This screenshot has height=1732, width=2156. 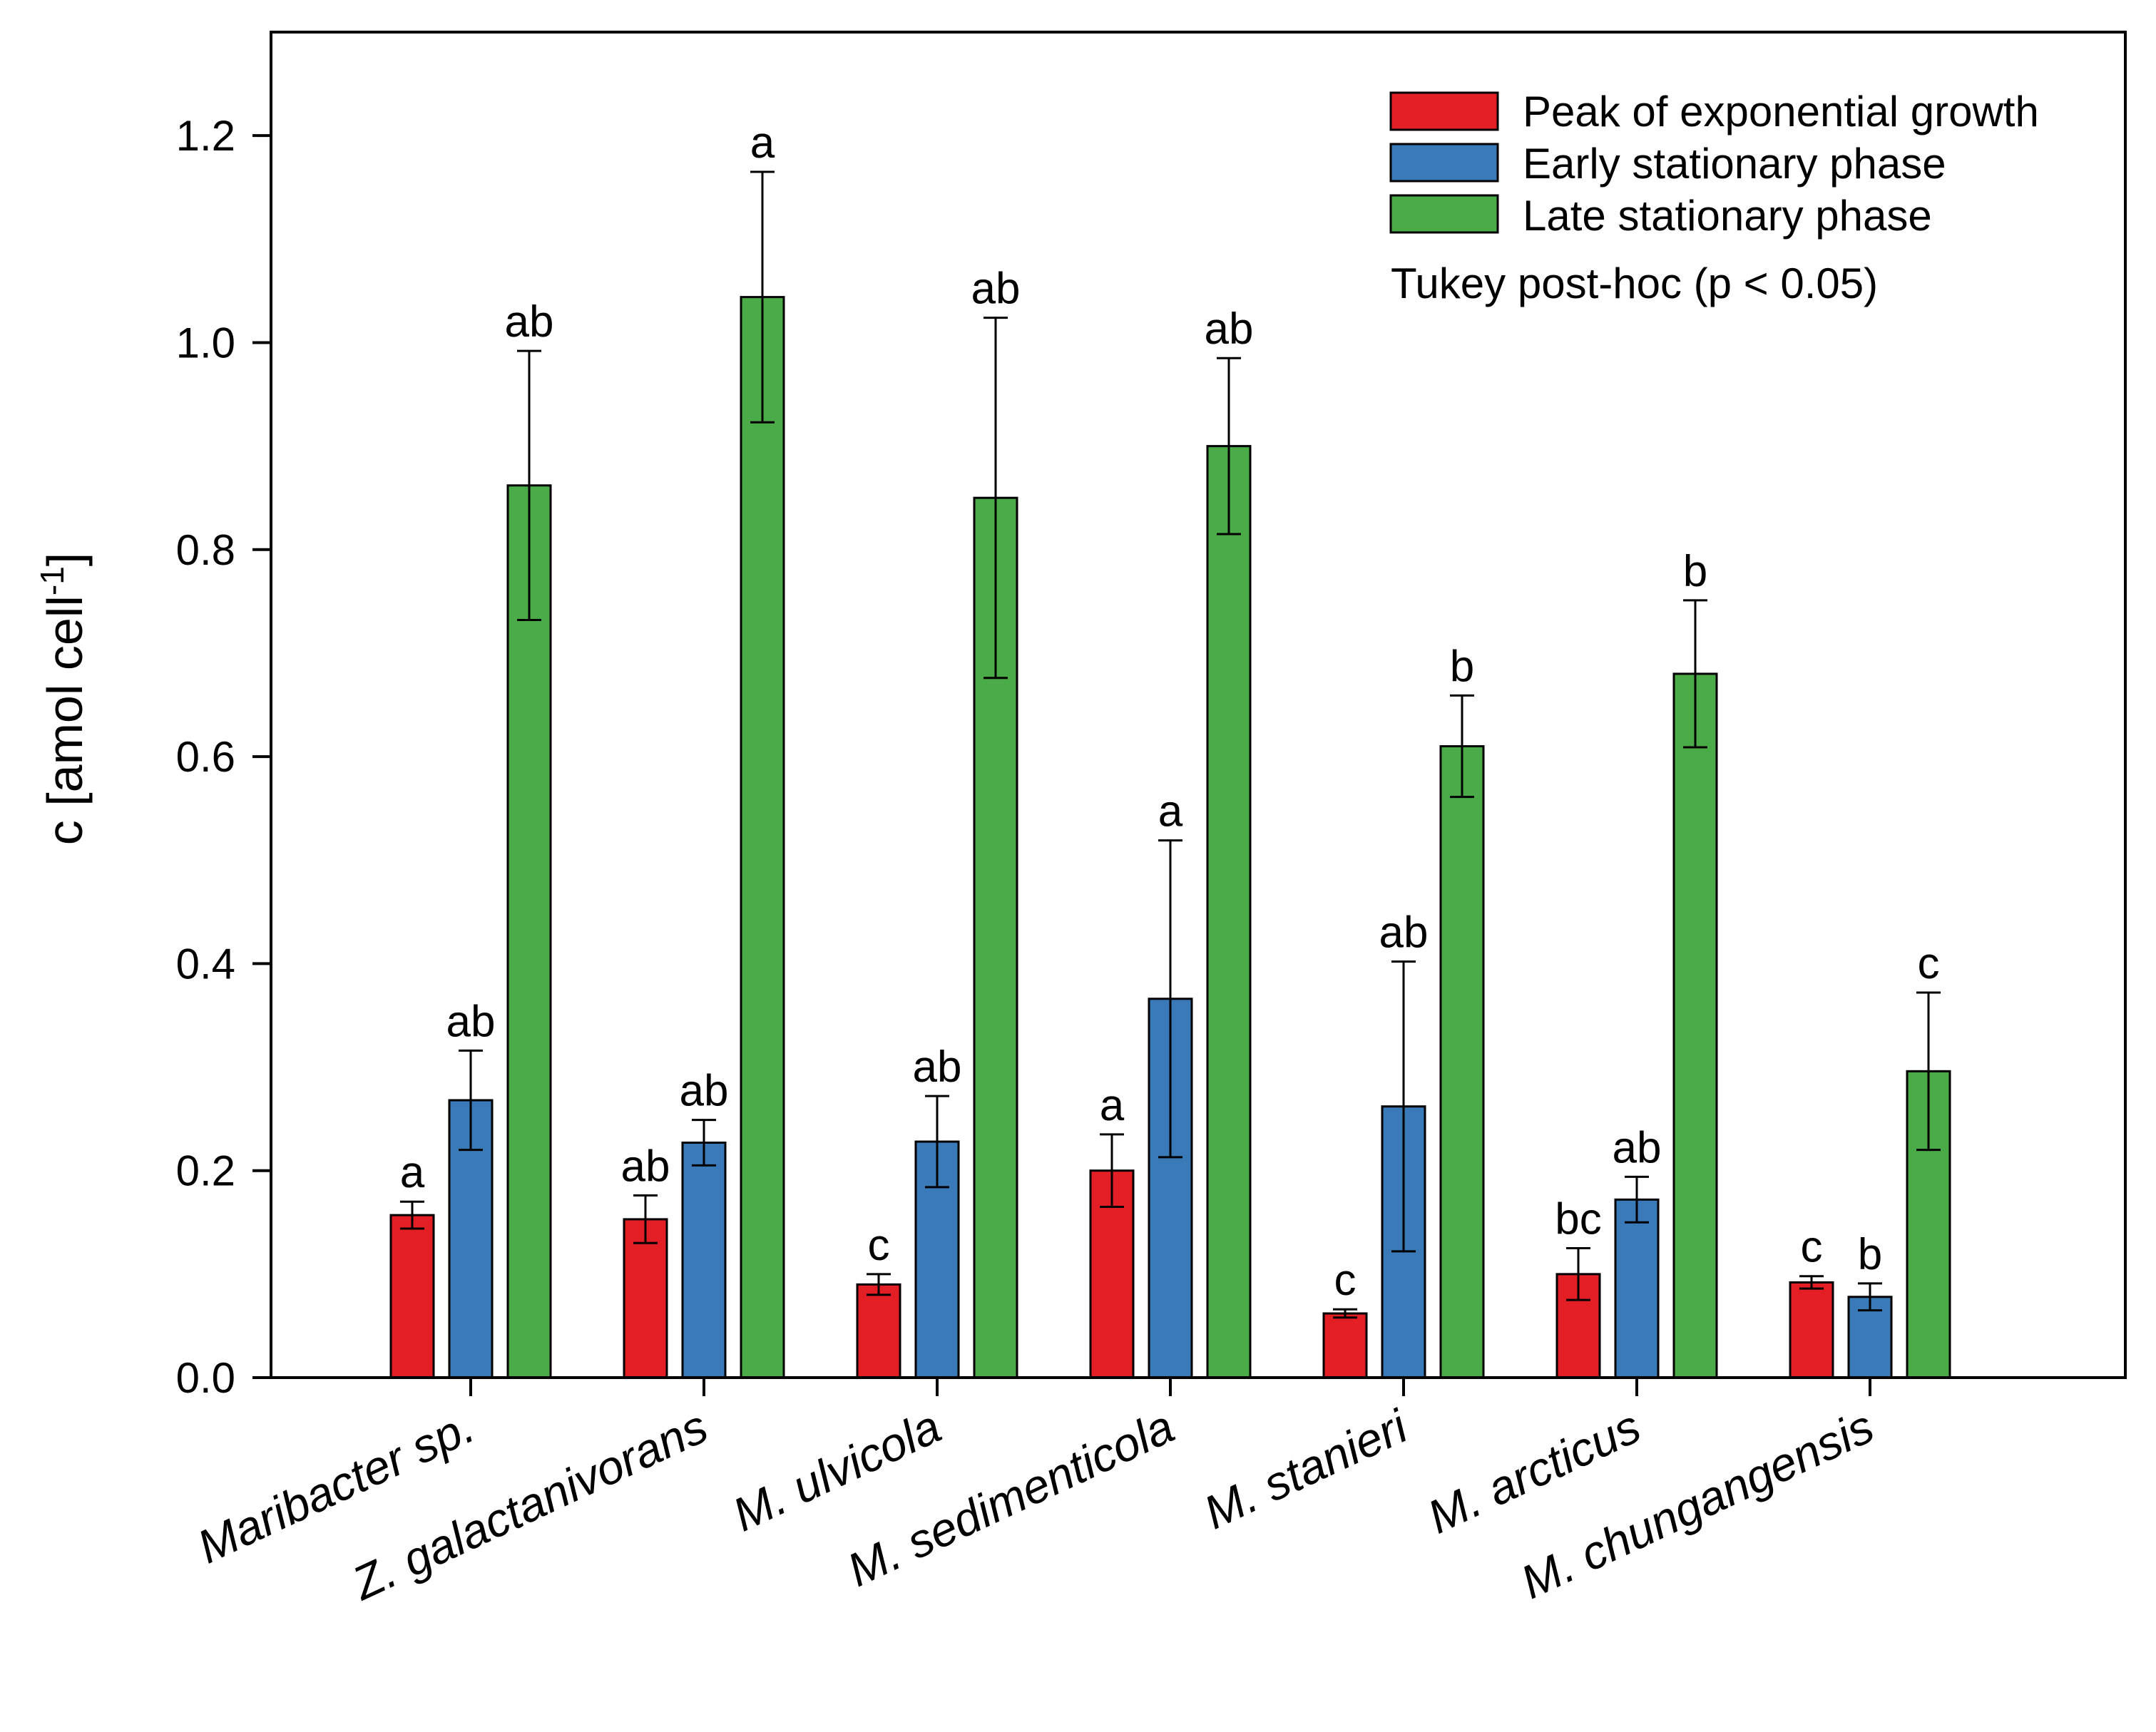 What do you see at coordinates (205, 964) in the screenshot?
I see `y-tick-label: 0.4` at bounding box center [205, 964].